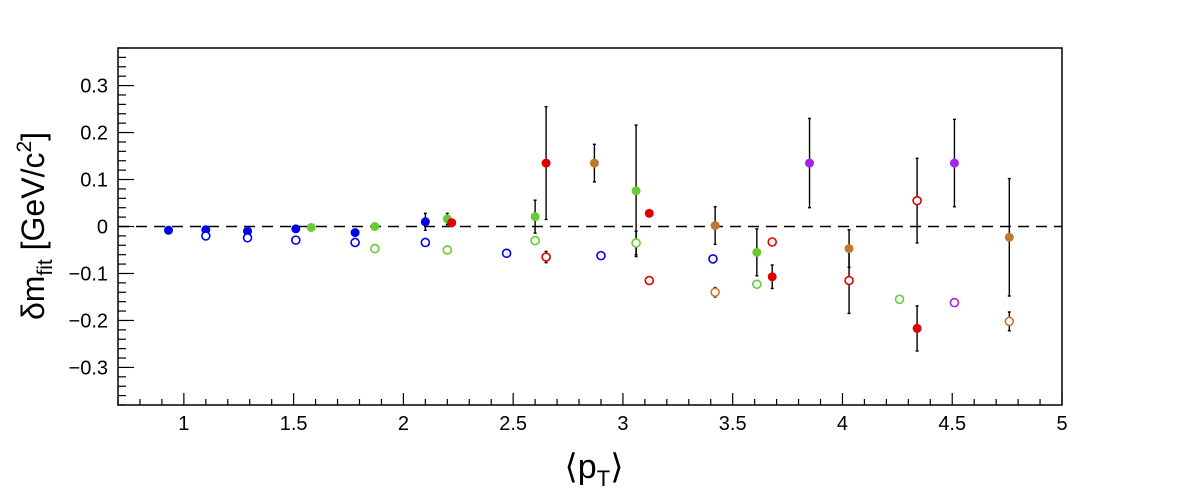 The width and height of the screenshot is (1181, 493). What do you see at coordinates (33, 136) in the screenshot?
I see `y-axis-title-close: ]` at bounding box center [33, 136].